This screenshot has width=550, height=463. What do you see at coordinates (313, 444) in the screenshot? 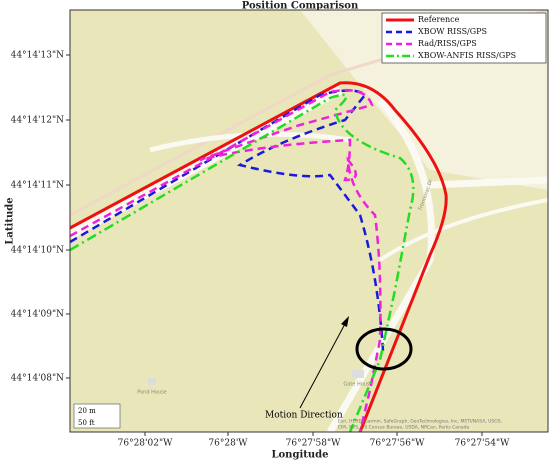
I see `x-tick-label: 76°27'58"W` at bounding box center [313, 444].